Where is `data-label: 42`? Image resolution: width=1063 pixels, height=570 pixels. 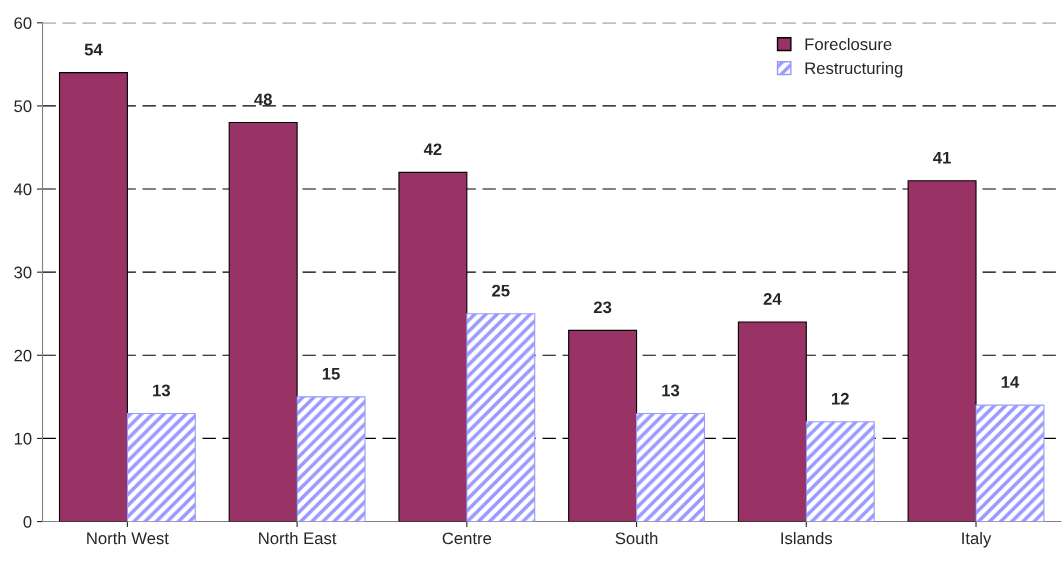 data-label: 42 is located at coordinates (432, 149).